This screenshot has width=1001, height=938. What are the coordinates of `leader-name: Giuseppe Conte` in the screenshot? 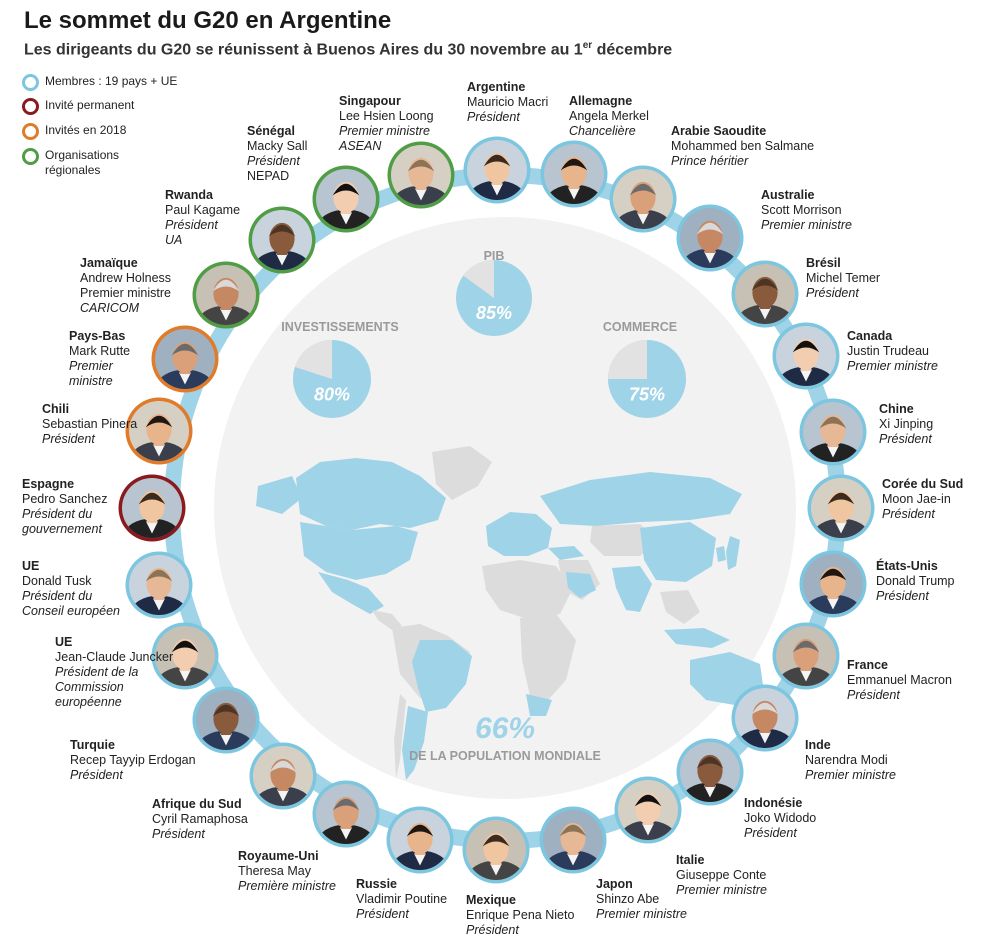 It's located at (721, 875).